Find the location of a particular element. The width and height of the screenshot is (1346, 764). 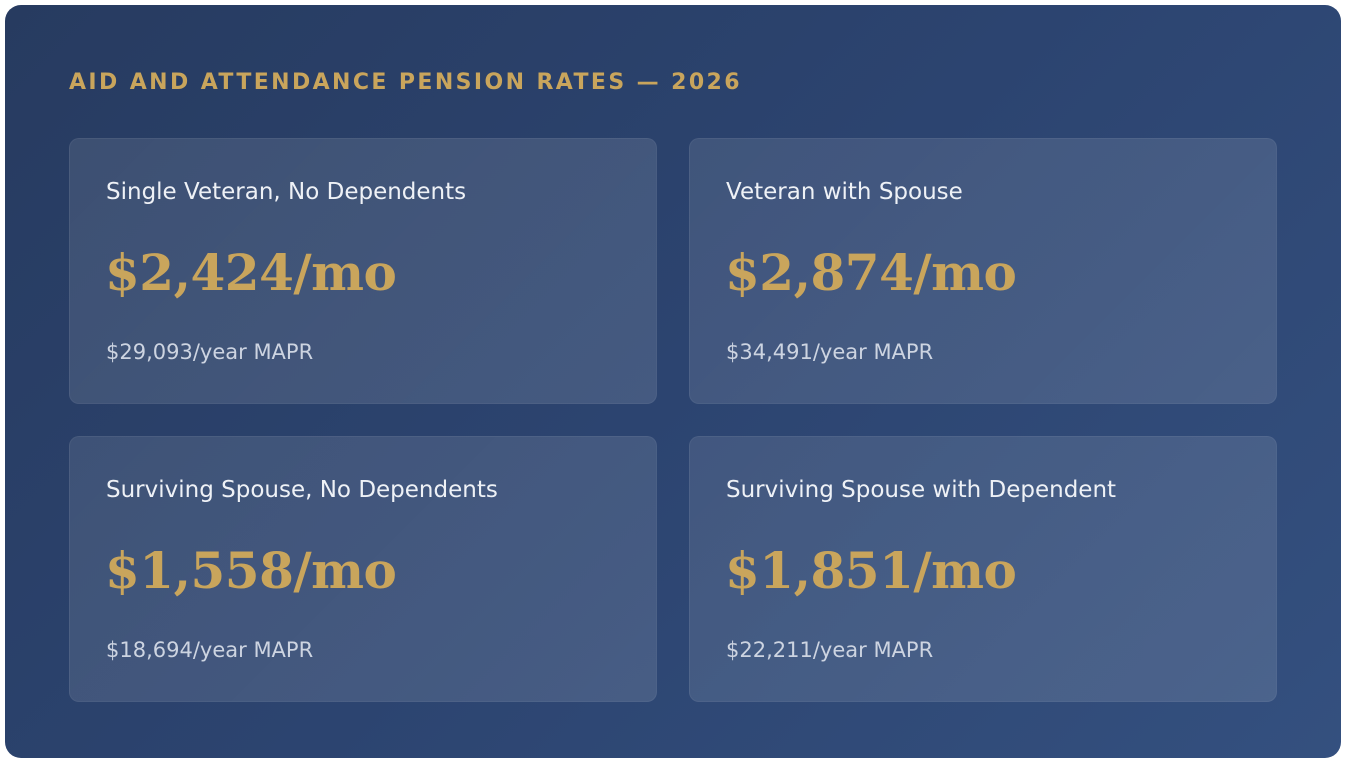

rate-card-label: Single Veteran, No Dependents is located at coordinates (286, 192).